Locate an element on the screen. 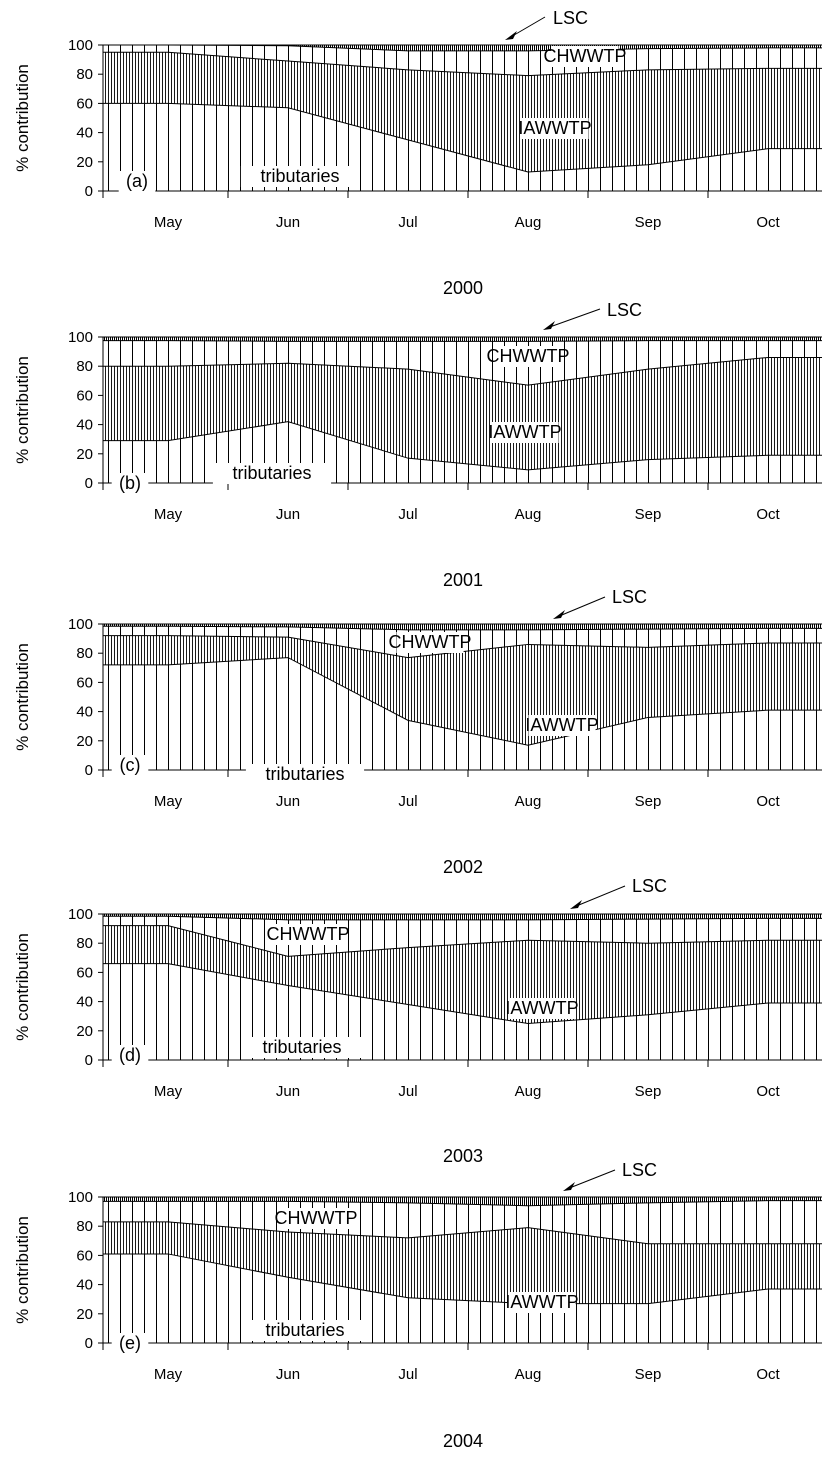  year-label: 2000 is located at coordinates (463, 288).